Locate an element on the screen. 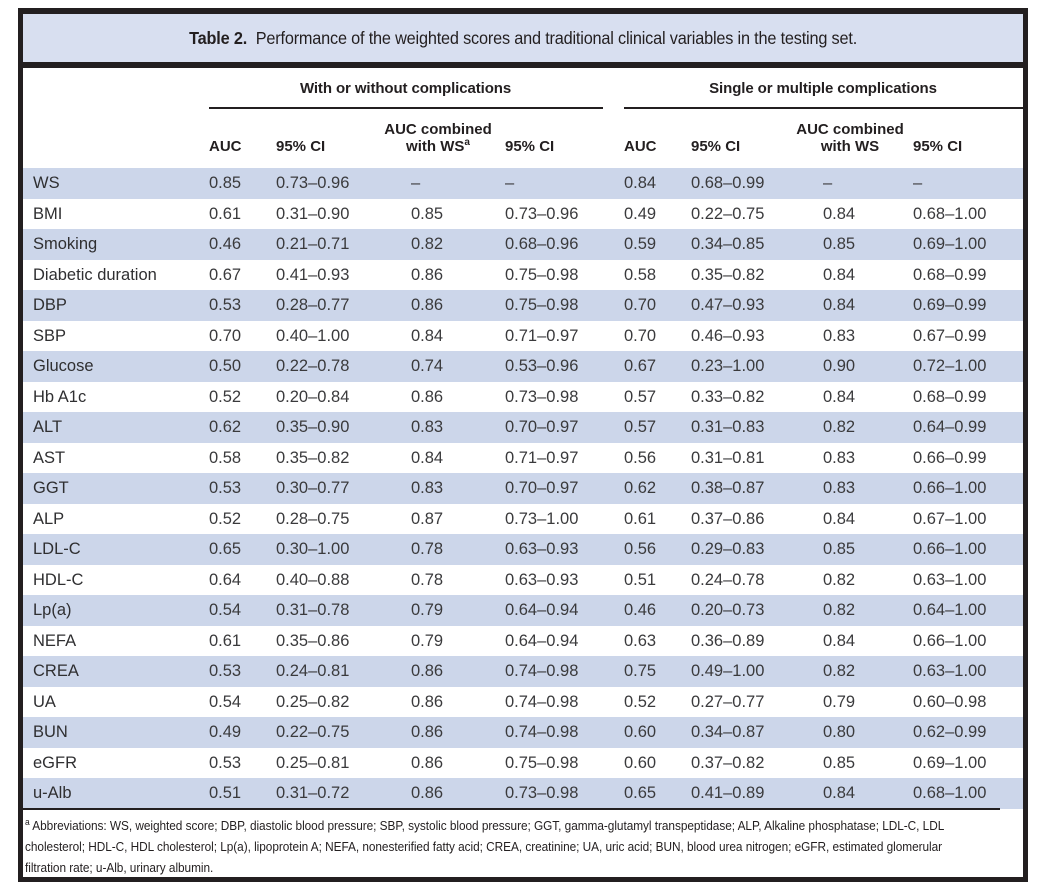  cell-ci2: 0.38–0.87 is located at coordinates (728, 488).